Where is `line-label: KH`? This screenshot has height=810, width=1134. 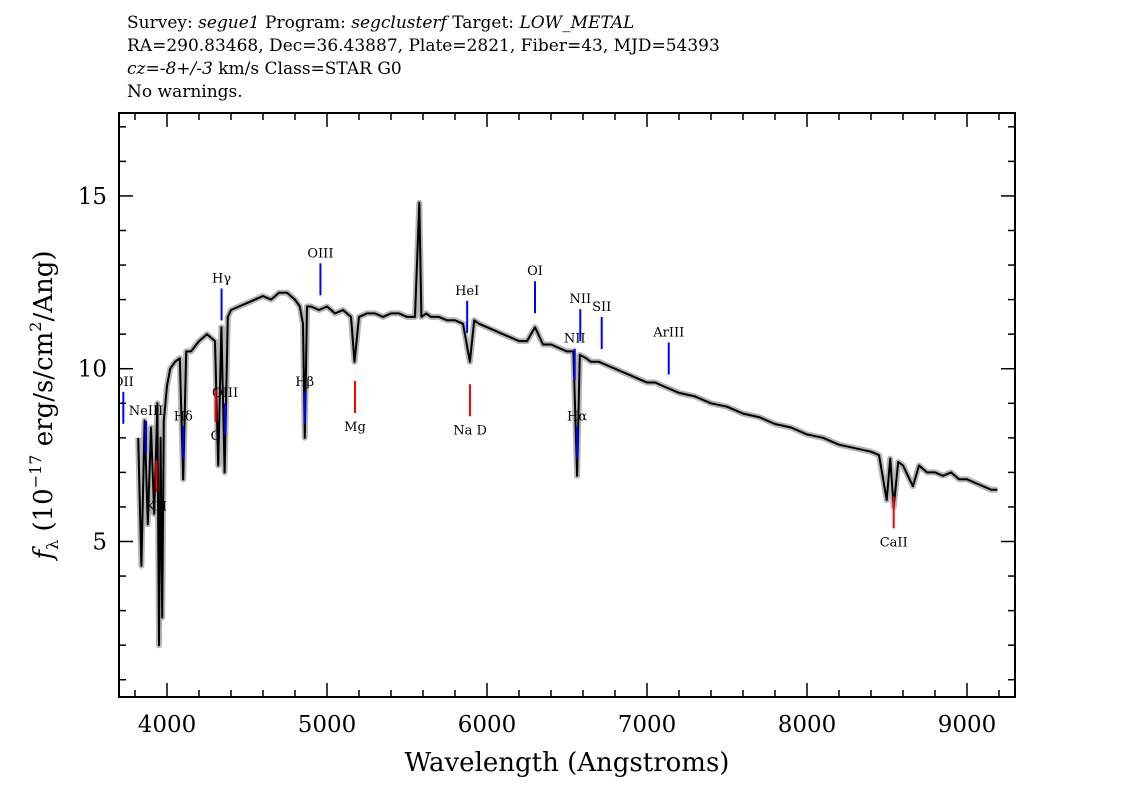 line-label: KH is located at coordinates (156, 506).